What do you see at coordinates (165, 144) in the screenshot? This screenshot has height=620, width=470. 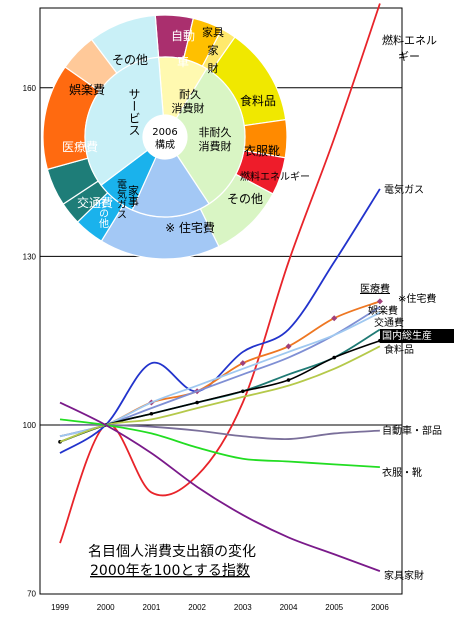 I see `pie-center-label: 構成` at bounding box center [165, 144].